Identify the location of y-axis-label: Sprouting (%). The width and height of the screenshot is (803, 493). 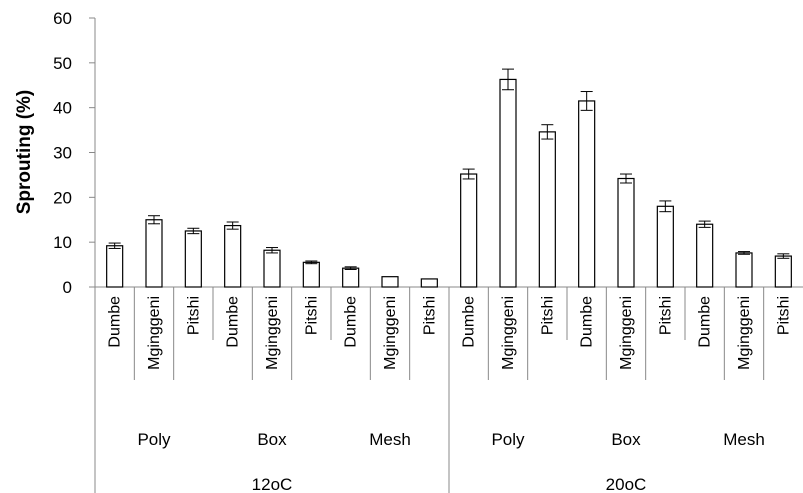
(24, 152).